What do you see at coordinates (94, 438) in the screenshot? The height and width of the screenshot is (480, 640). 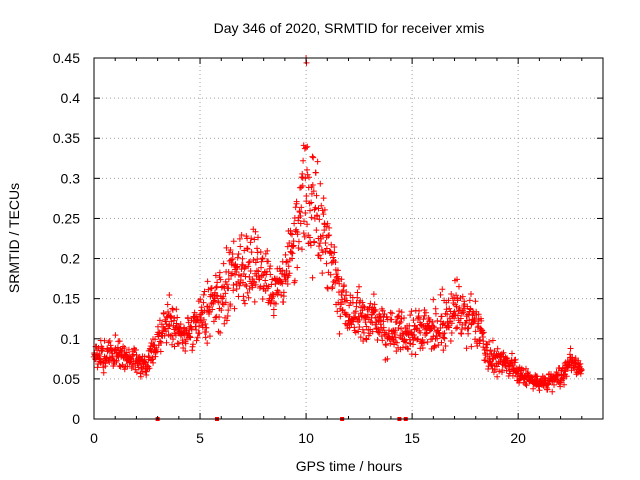 I see `x-tick-label: 0` at bounding box center [94, 438].